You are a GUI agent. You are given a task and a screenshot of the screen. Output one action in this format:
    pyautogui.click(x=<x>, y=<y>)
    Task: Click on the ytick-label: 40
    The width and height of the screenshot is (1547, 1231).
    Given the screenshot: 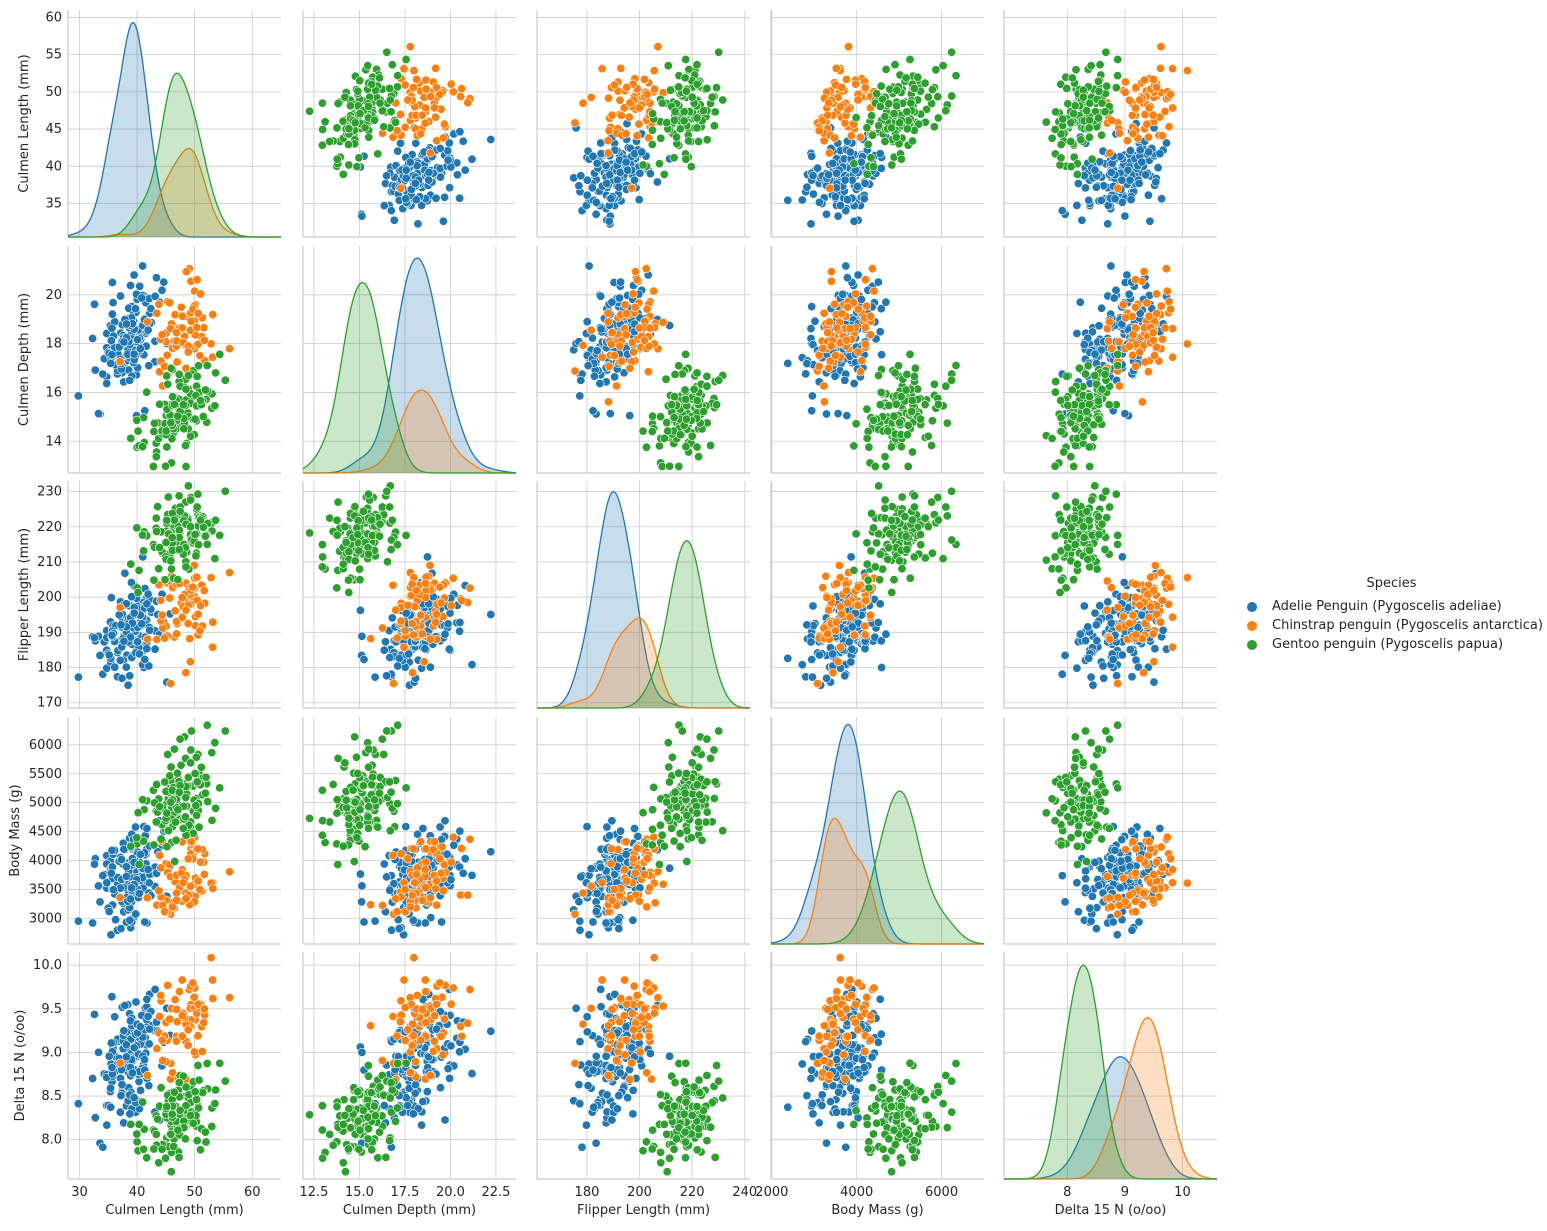 What is the action you would take?
    pyautogui.click(x=53, y=166)
    